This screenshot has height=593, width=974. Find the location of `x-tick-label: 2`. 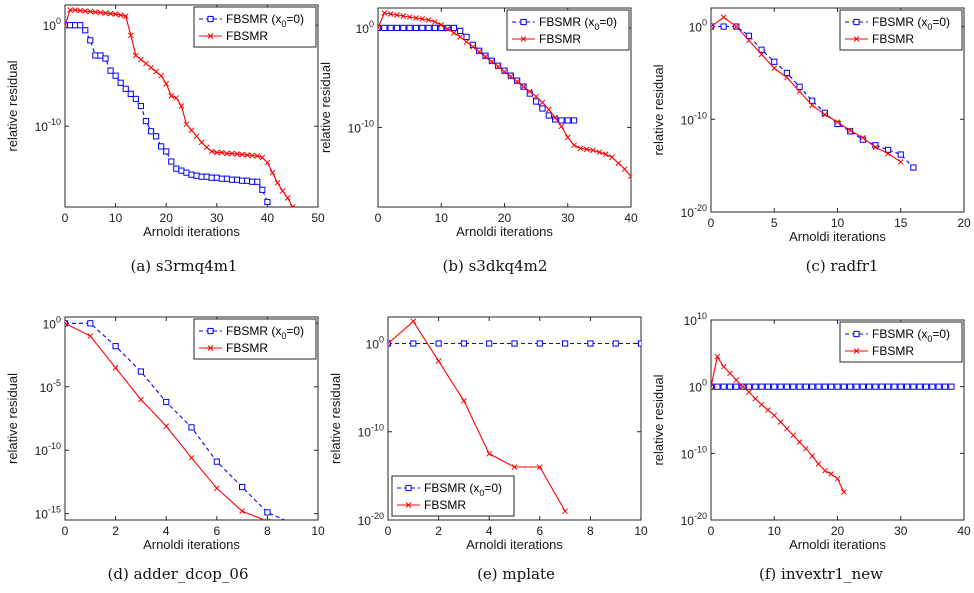

x-tick-label: 2 is located at coordinates (115, 531).